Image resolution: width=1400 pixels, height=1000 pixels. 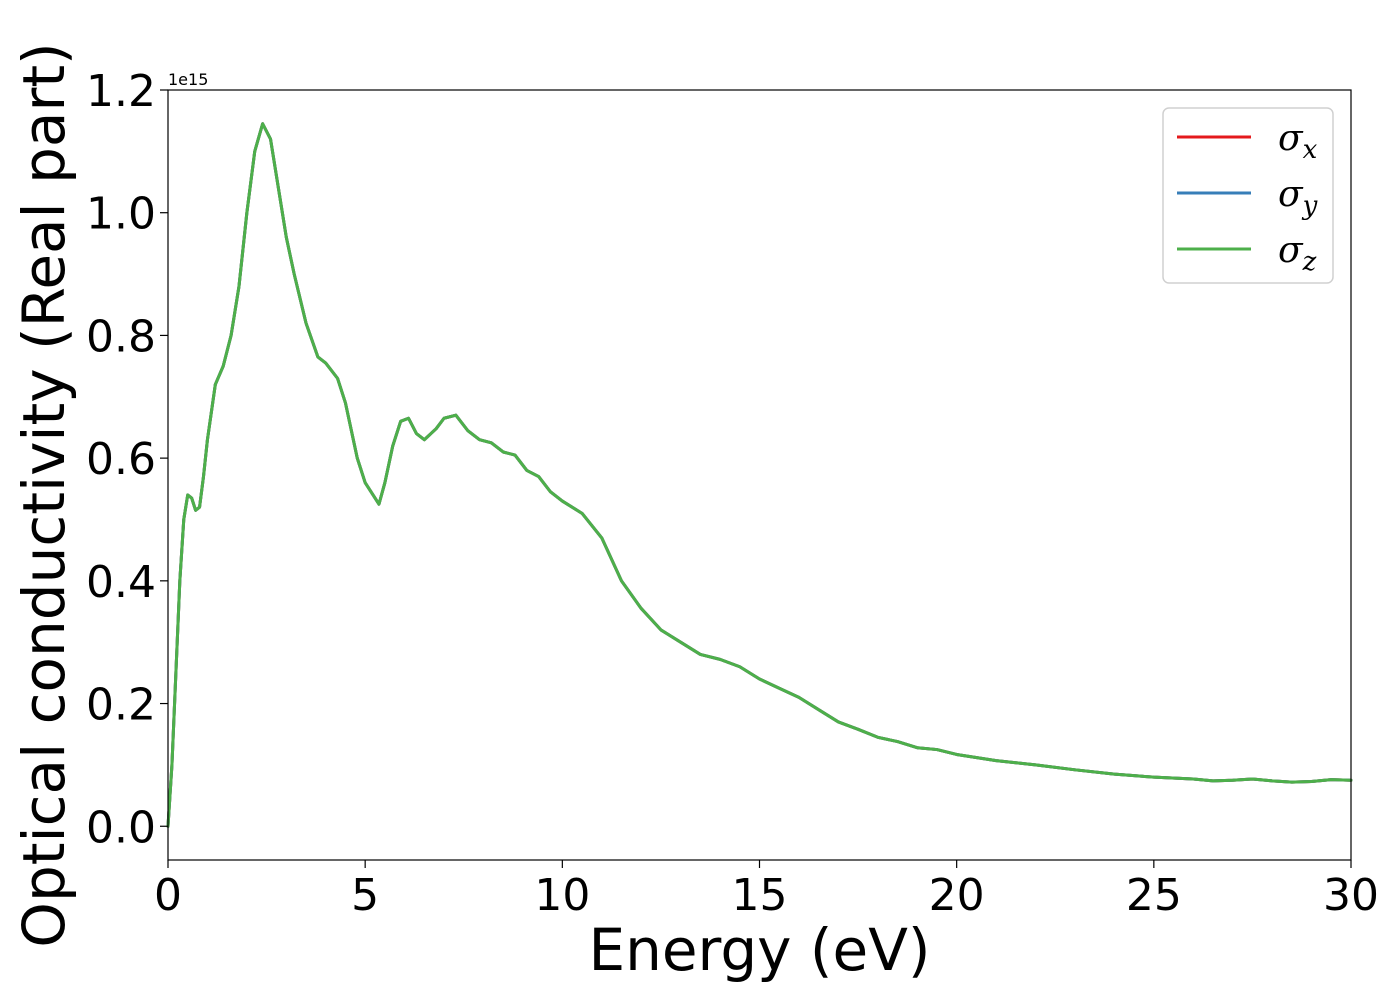 I want to click on x-tick-label: 0, so click(x=168, y=895).